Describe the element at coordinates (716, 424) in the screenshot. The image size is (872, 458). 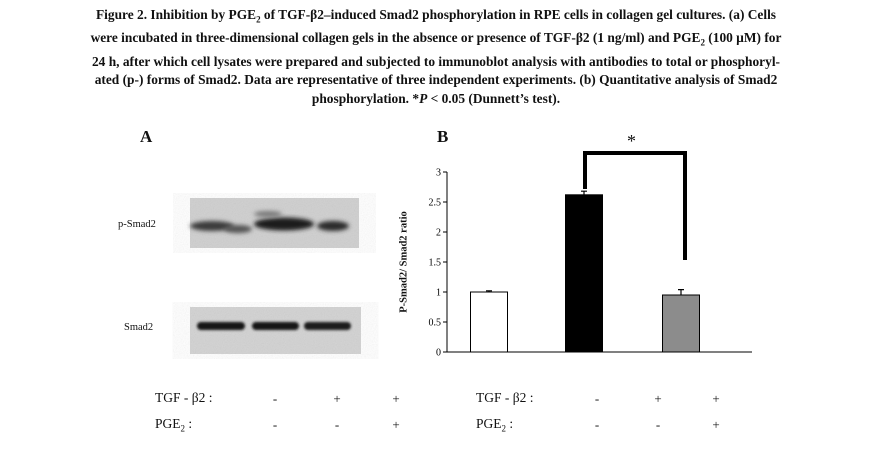
I see `panel-b-pge-col3: +` at that location.